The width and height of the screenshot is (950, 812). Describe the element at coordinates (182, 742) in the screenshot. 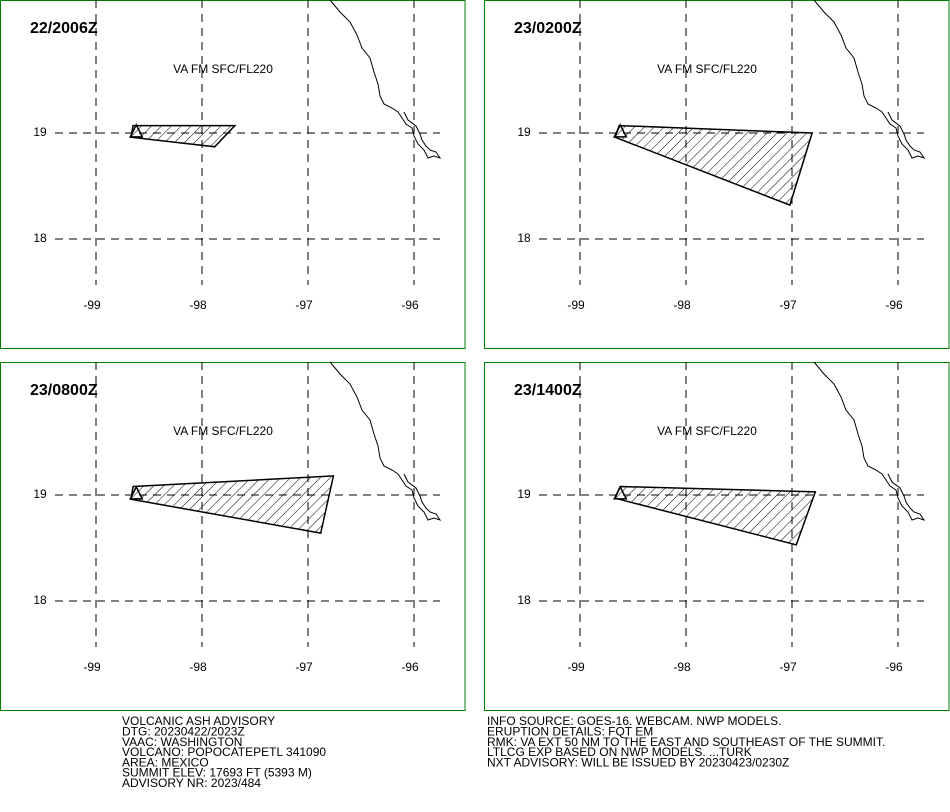

I see `advisory-line: VAAC: WASHINGTON` at that location.